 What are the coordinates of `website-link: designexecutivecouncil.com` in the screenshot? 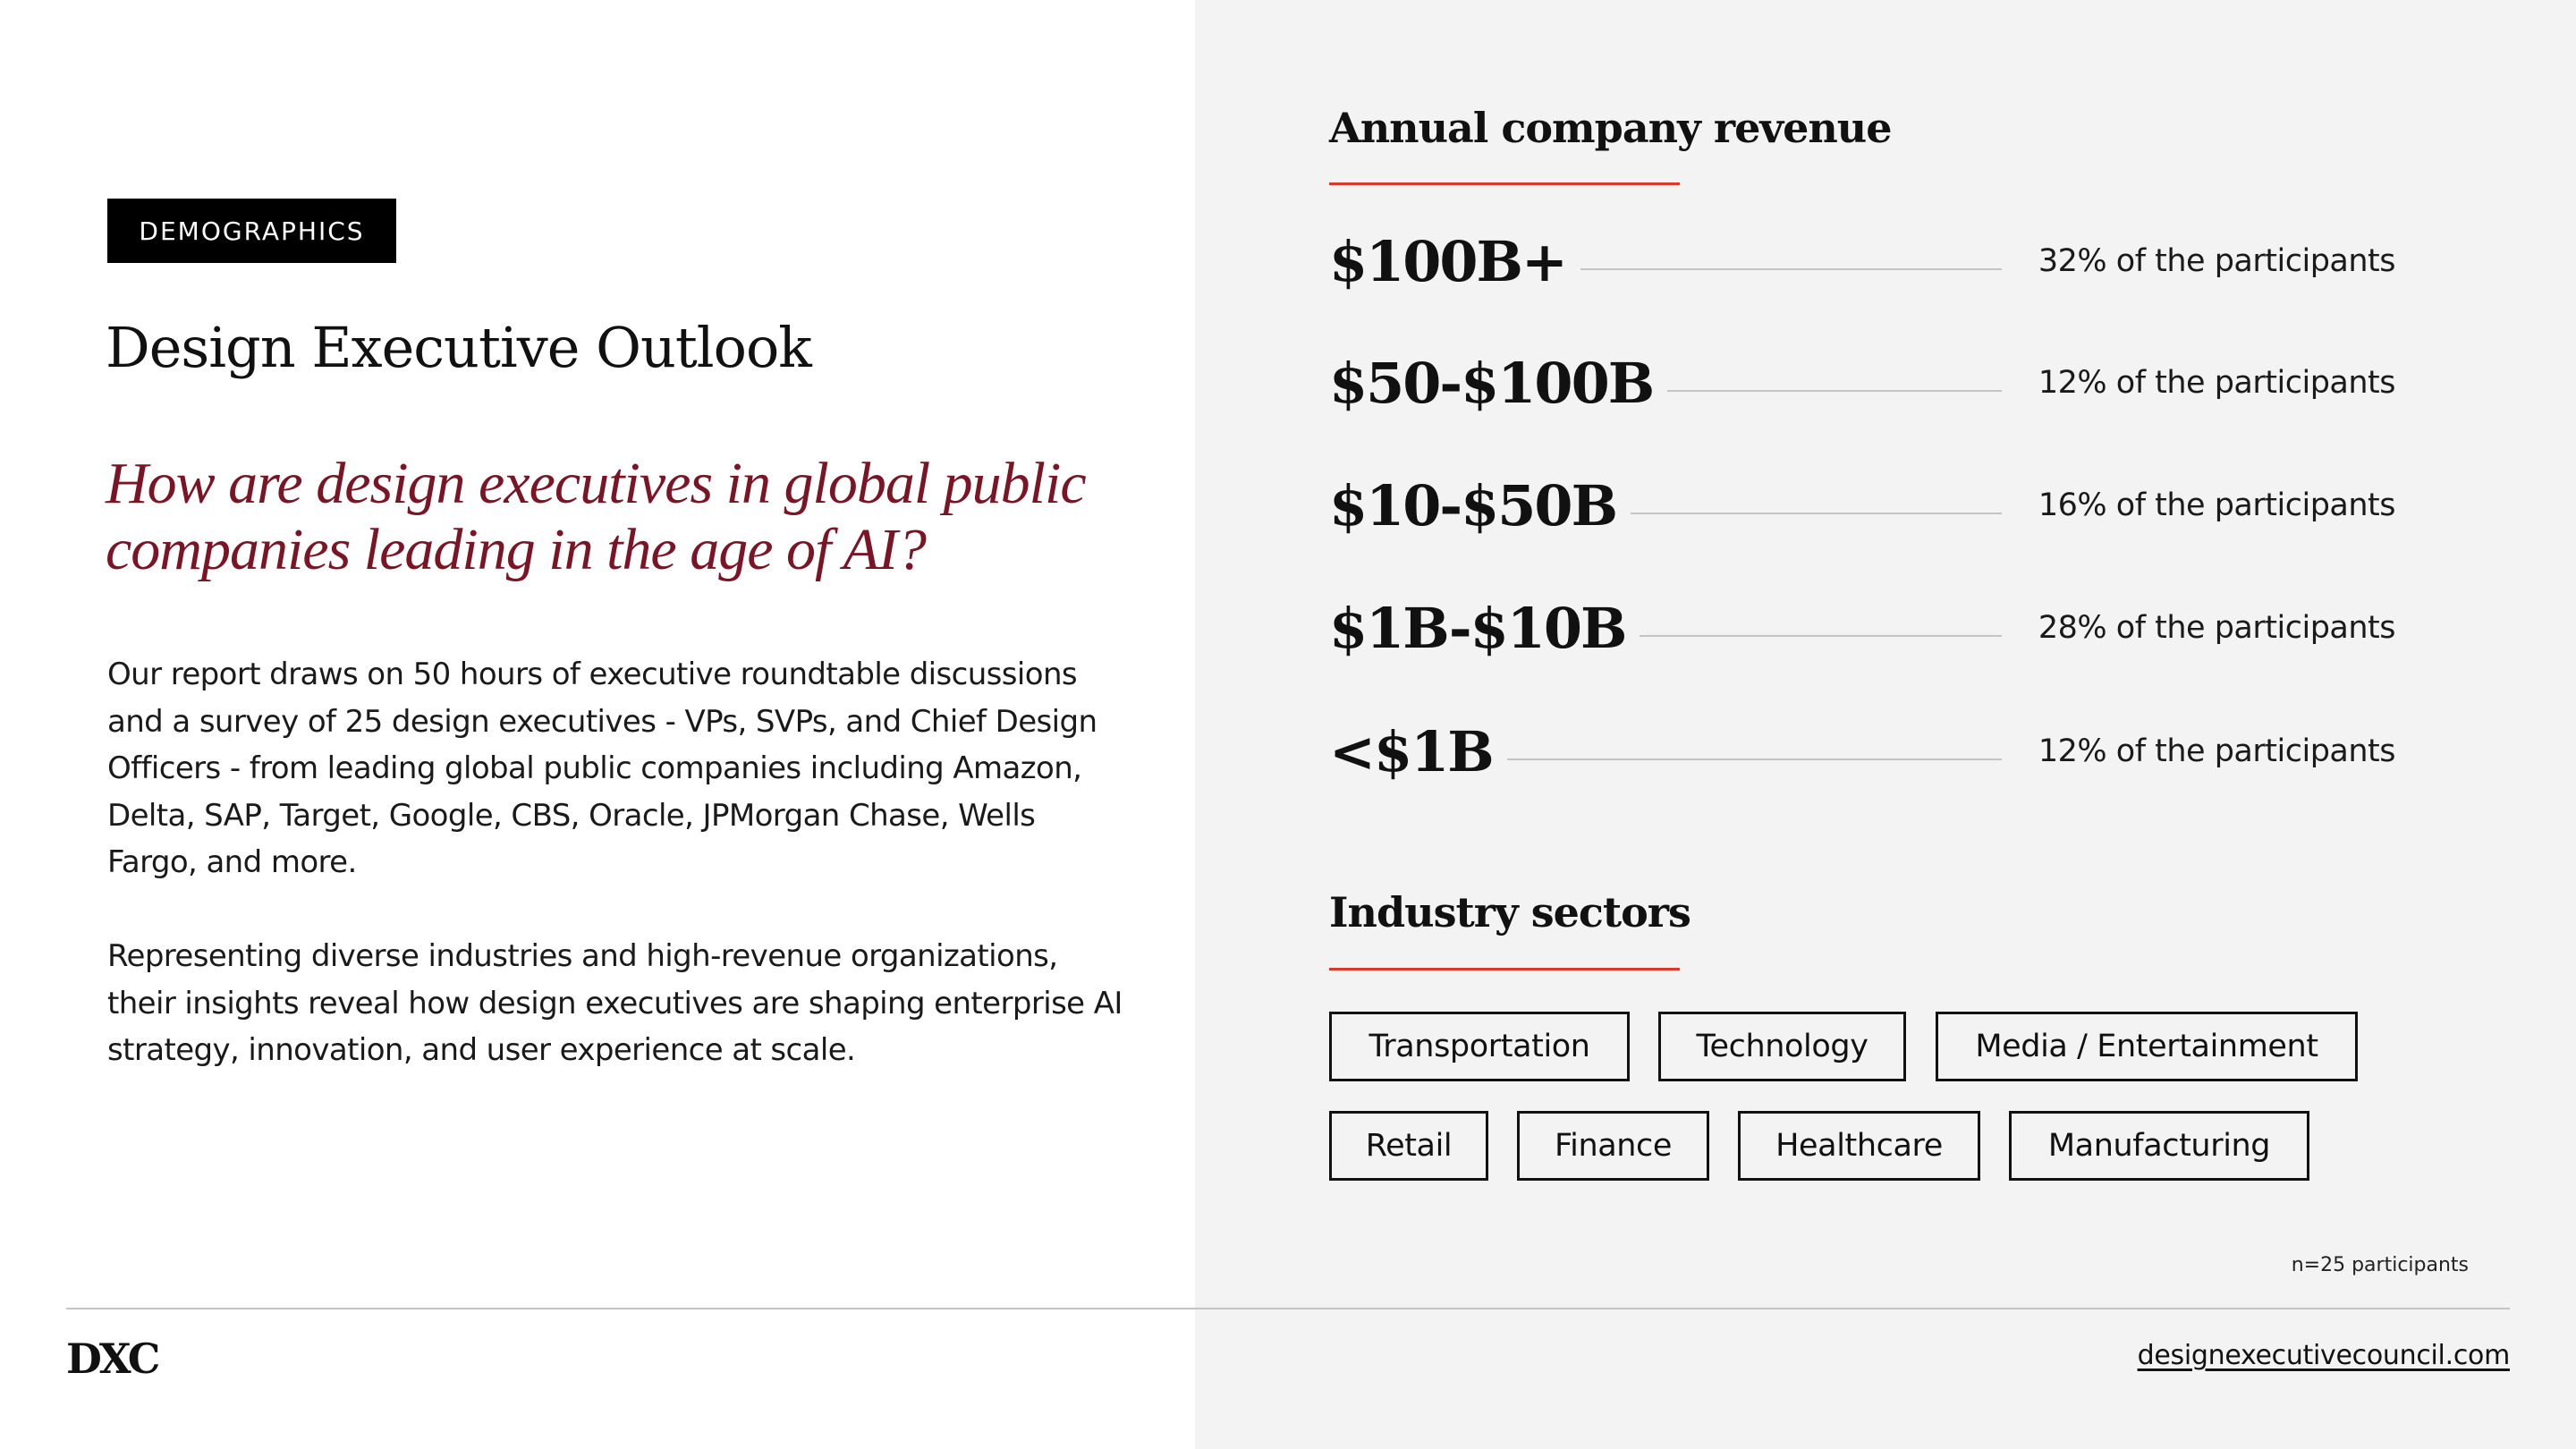 It's located at (2324, 1355).